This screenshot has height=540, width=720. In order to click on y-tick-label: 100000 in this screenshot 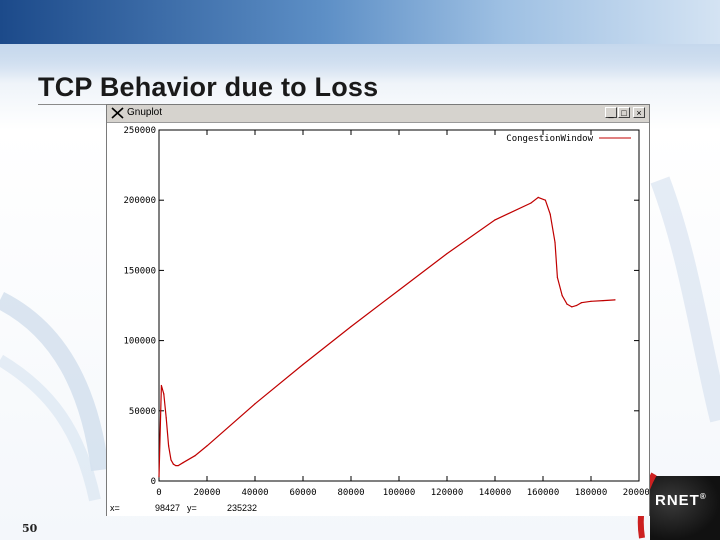, I will do `click(139, 342)`.